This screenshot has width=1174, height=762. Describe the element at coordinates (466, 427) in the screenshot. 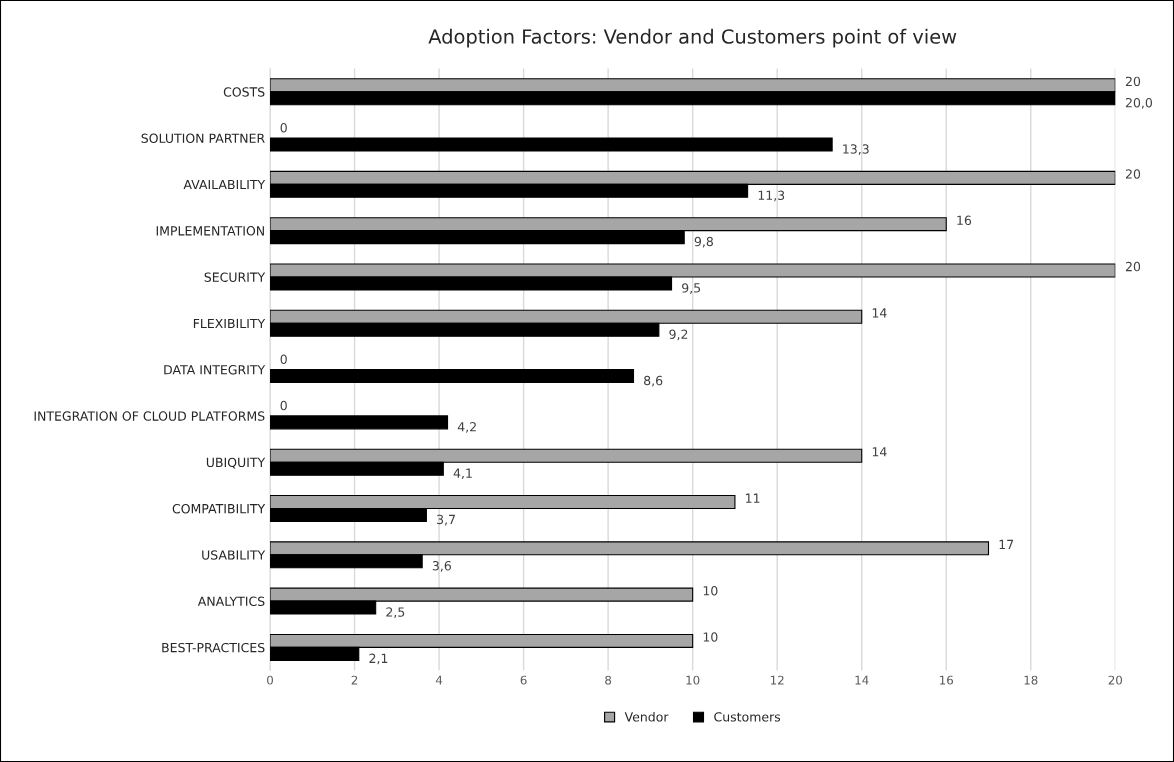

I see `data-label: 4,2` at that location.